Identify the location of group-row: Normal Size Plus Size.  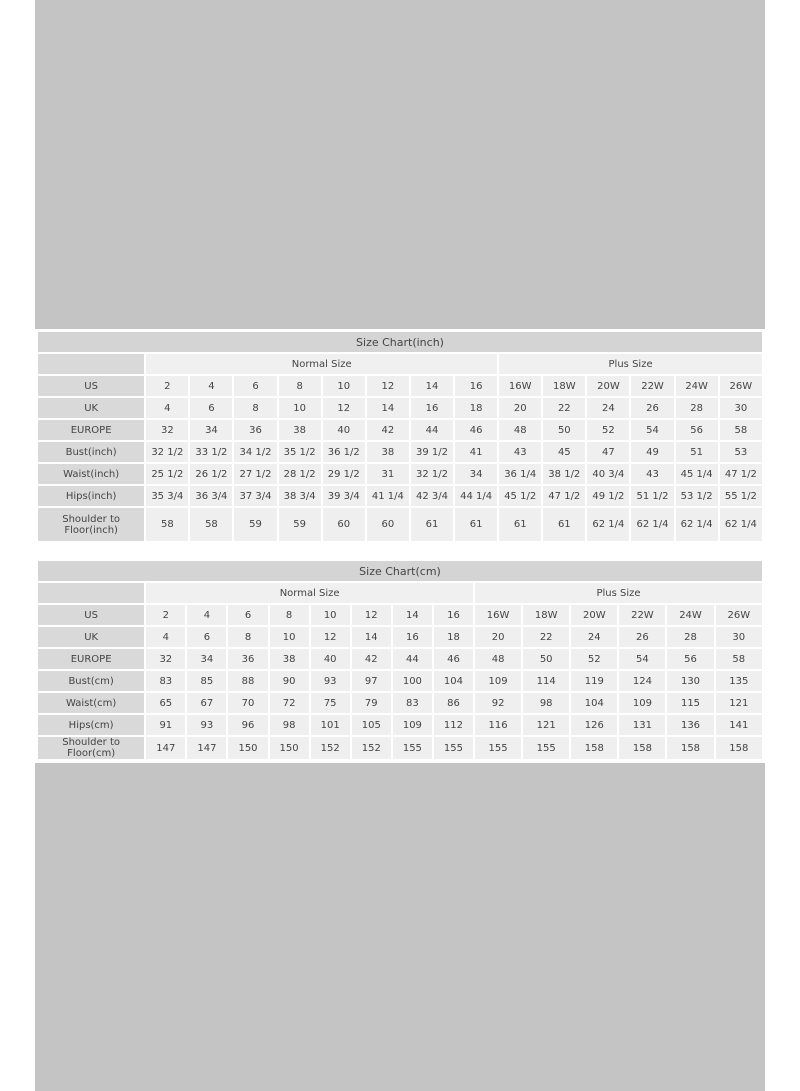
(400, 364).